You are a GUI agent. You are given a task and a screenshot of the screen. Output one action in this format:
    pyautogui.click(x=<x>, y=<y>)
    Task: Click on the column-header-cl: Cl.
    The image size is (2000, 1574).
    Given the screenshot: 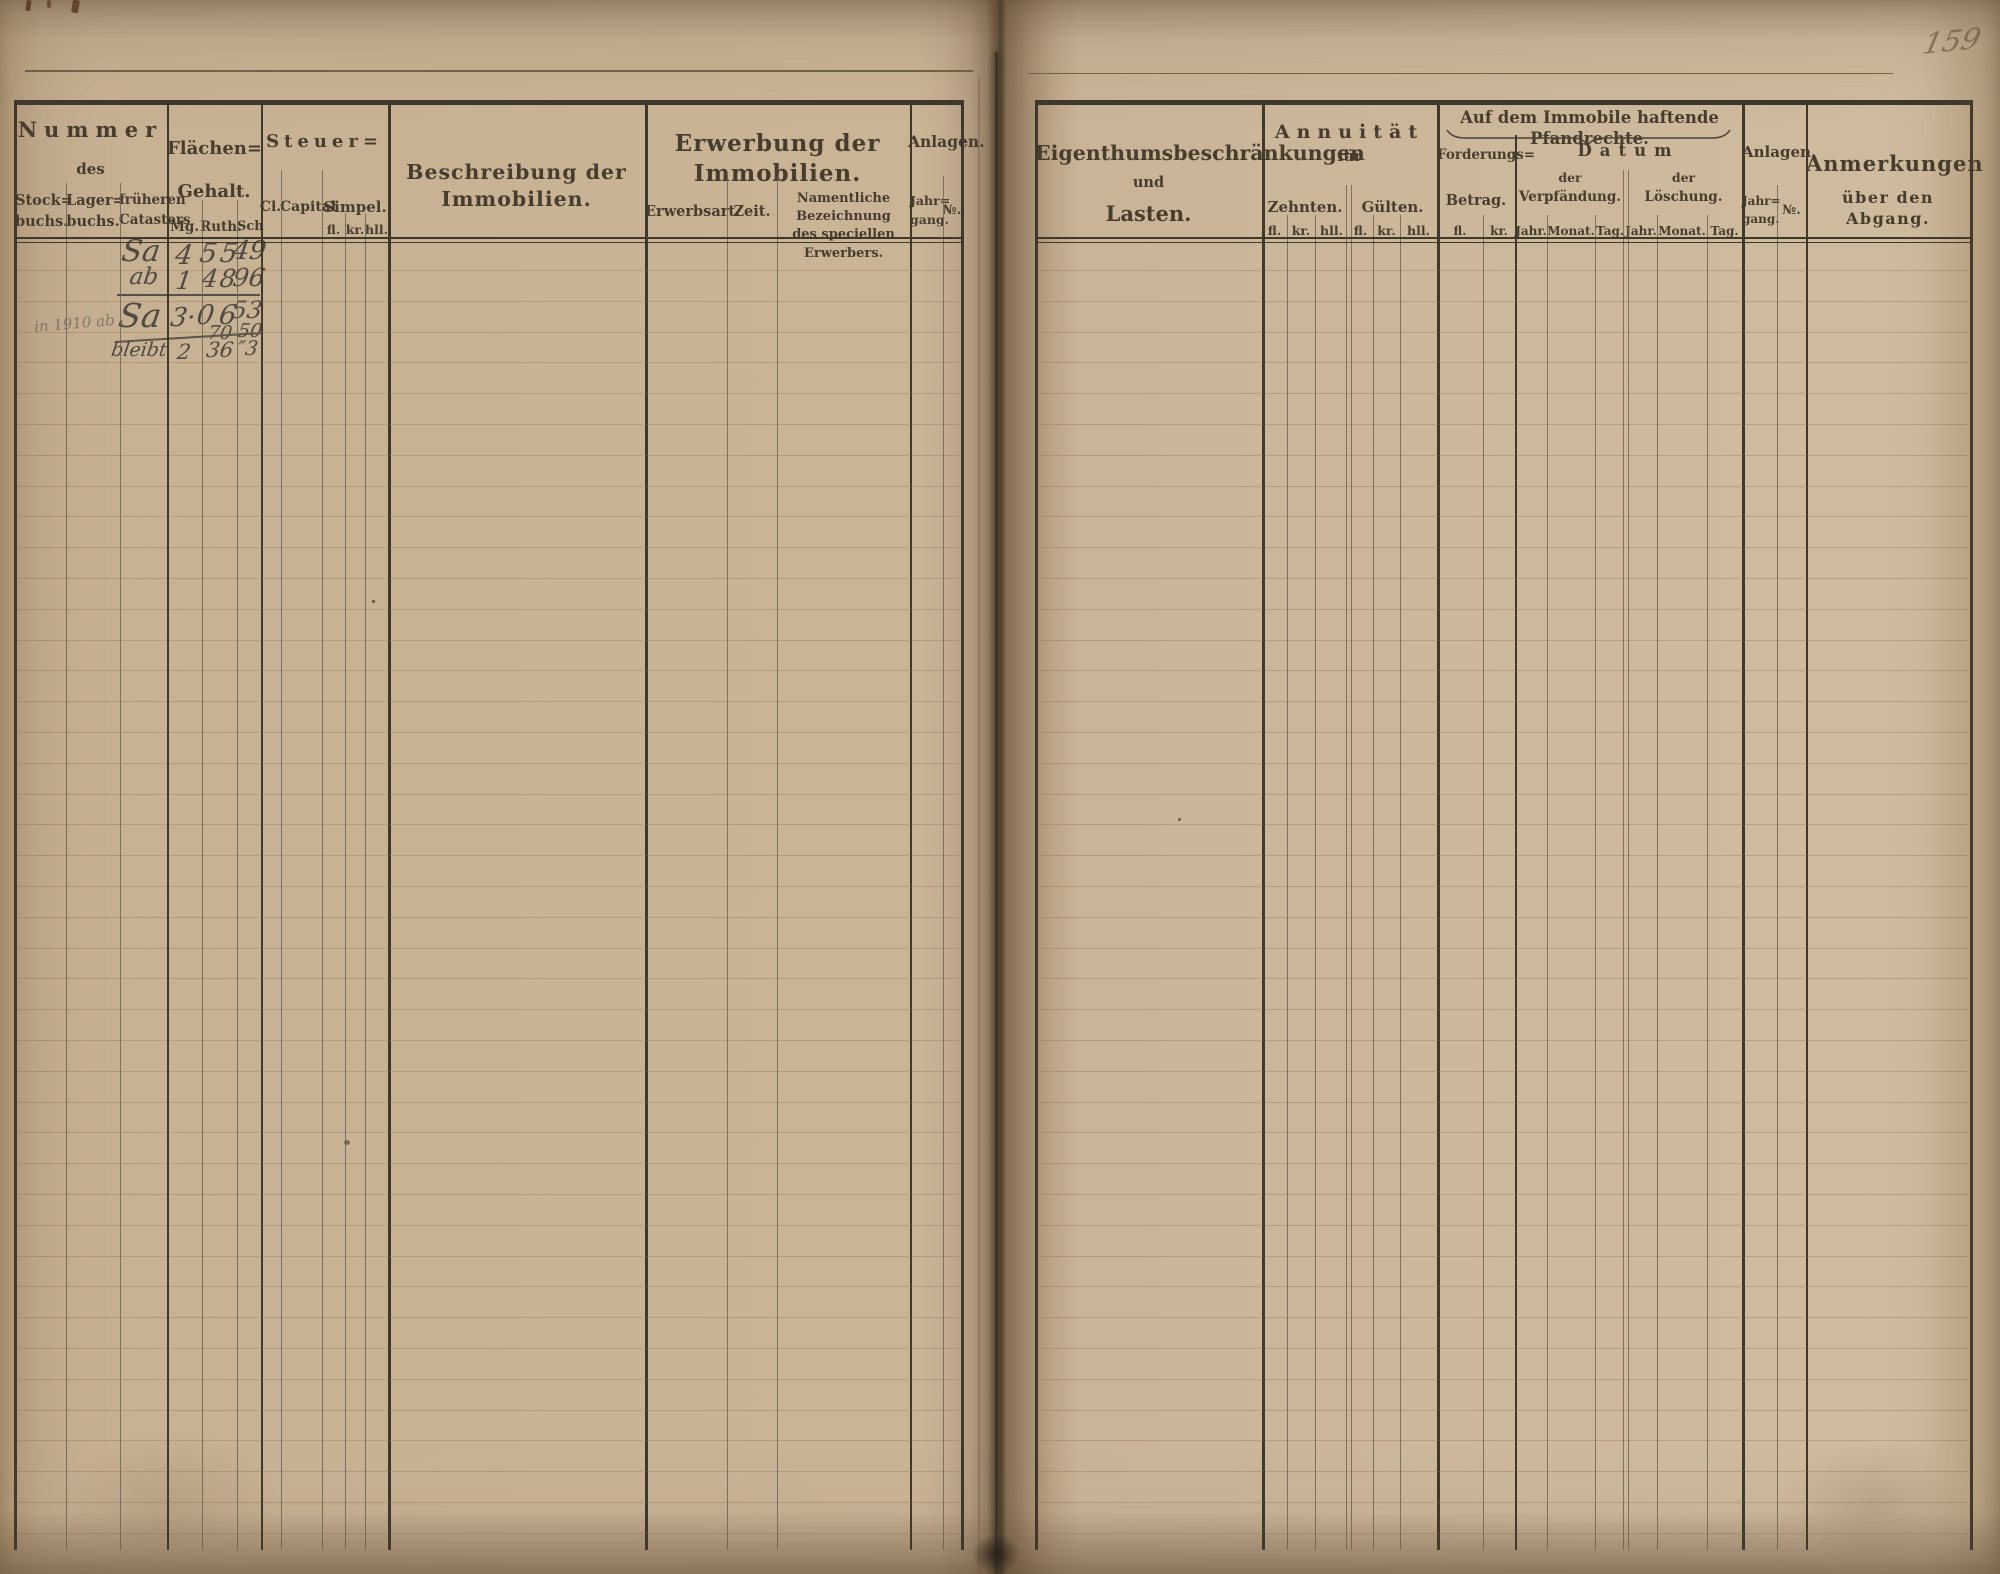 What is the action you would take?
    pyautogui.click(x=270, y=207)
    